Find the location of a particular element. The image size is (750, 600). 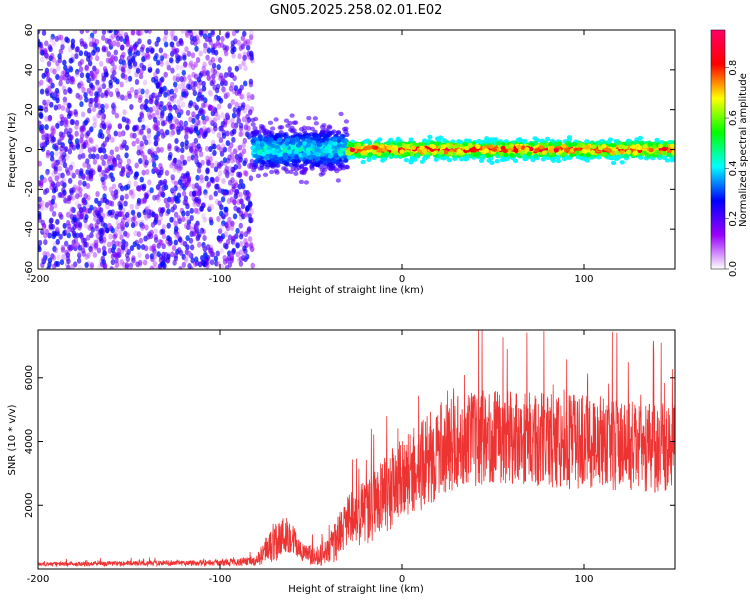

spec-y-tick-label: 60 is located at coordinates (29, 30).